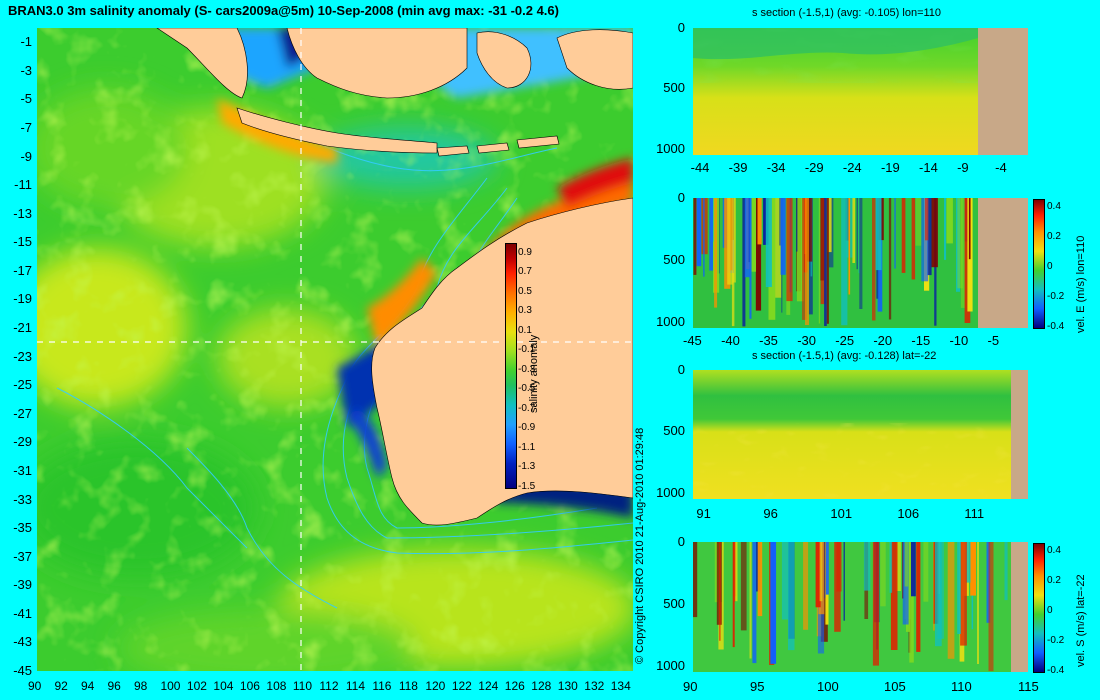 The height and width of the screenshot is (700, 1100). What do you see at coordinates (140, 686) in the screenshot?
I see `map-x-tick: 98` at bounding box center [140, 686].